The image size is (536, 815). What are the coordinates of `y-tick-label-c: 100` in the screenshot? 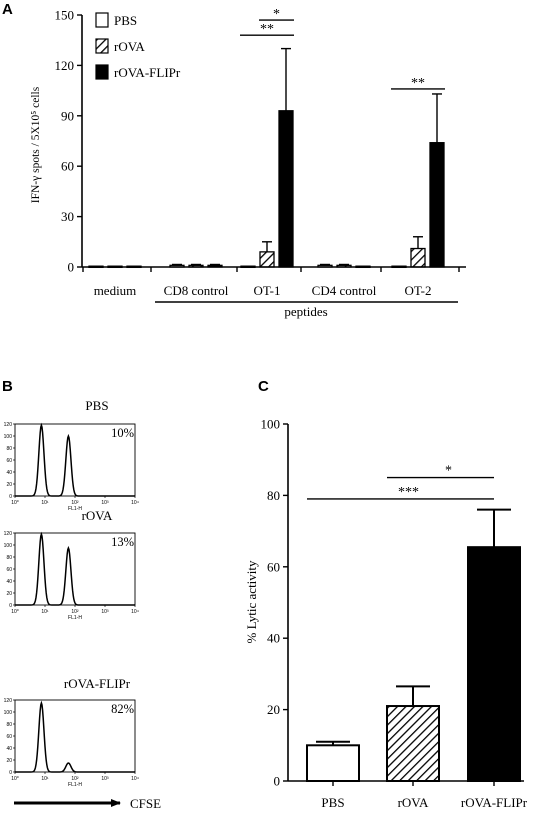 It's located at (271, 424).